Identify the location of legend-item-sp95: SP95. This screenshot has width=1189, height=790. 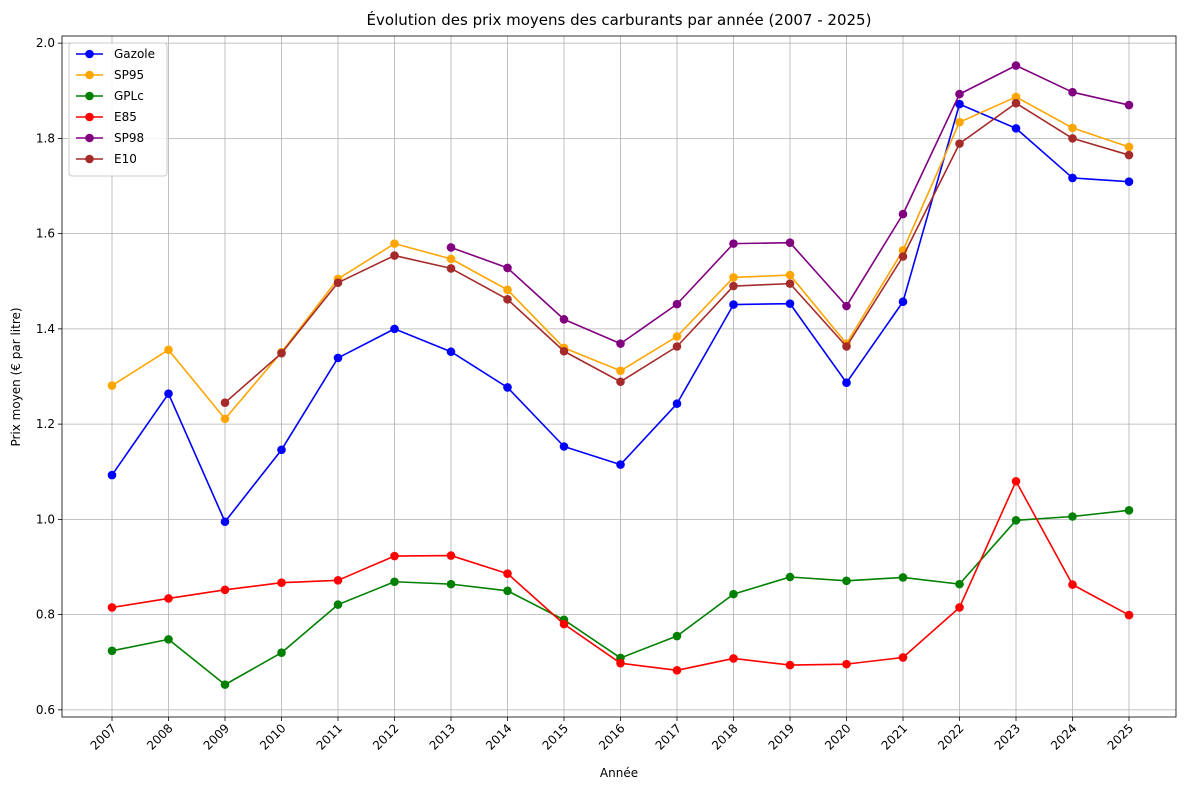
(110, 75).